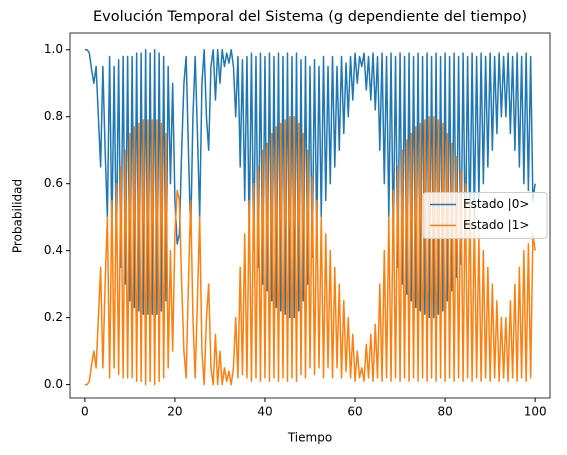  I want to click on x-tick-label: 20, so click(174, 412).